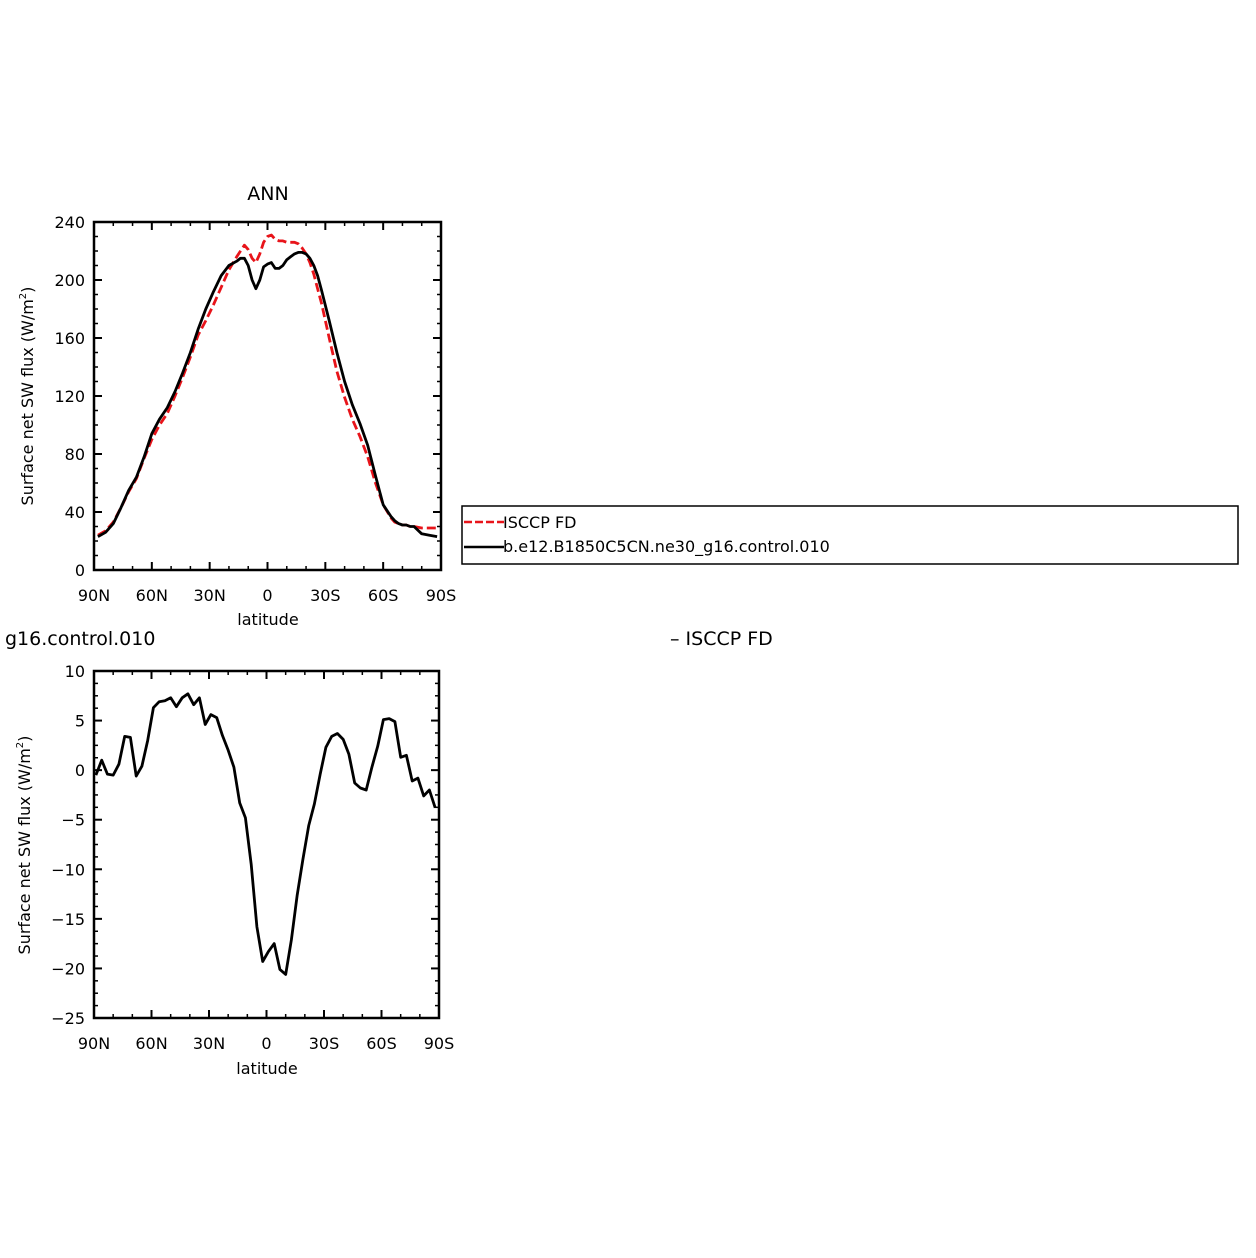  I want to click on top-x-axis-label: latitude, so click(267, 619).